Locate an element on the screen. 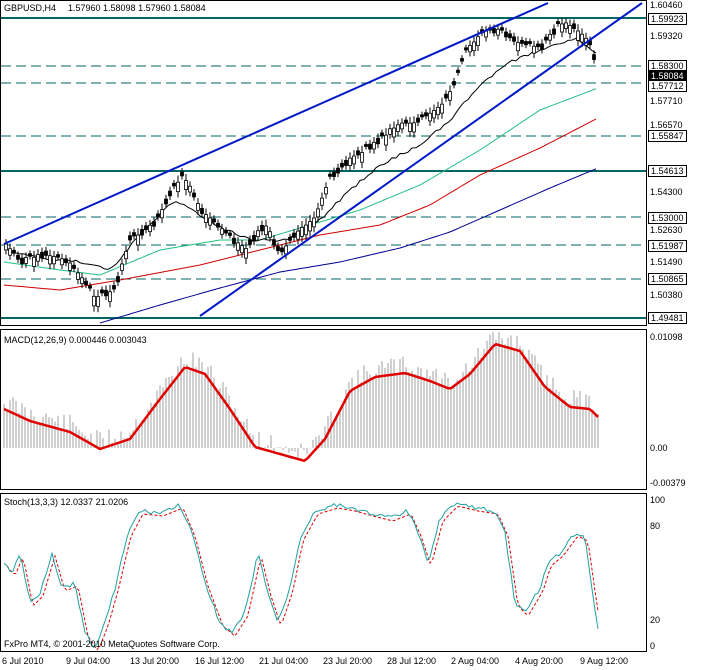 The height and width of the screenshot is (670, 712). time-axis-label: 4 Aug 20:00 is located at coordinates (539, 661).